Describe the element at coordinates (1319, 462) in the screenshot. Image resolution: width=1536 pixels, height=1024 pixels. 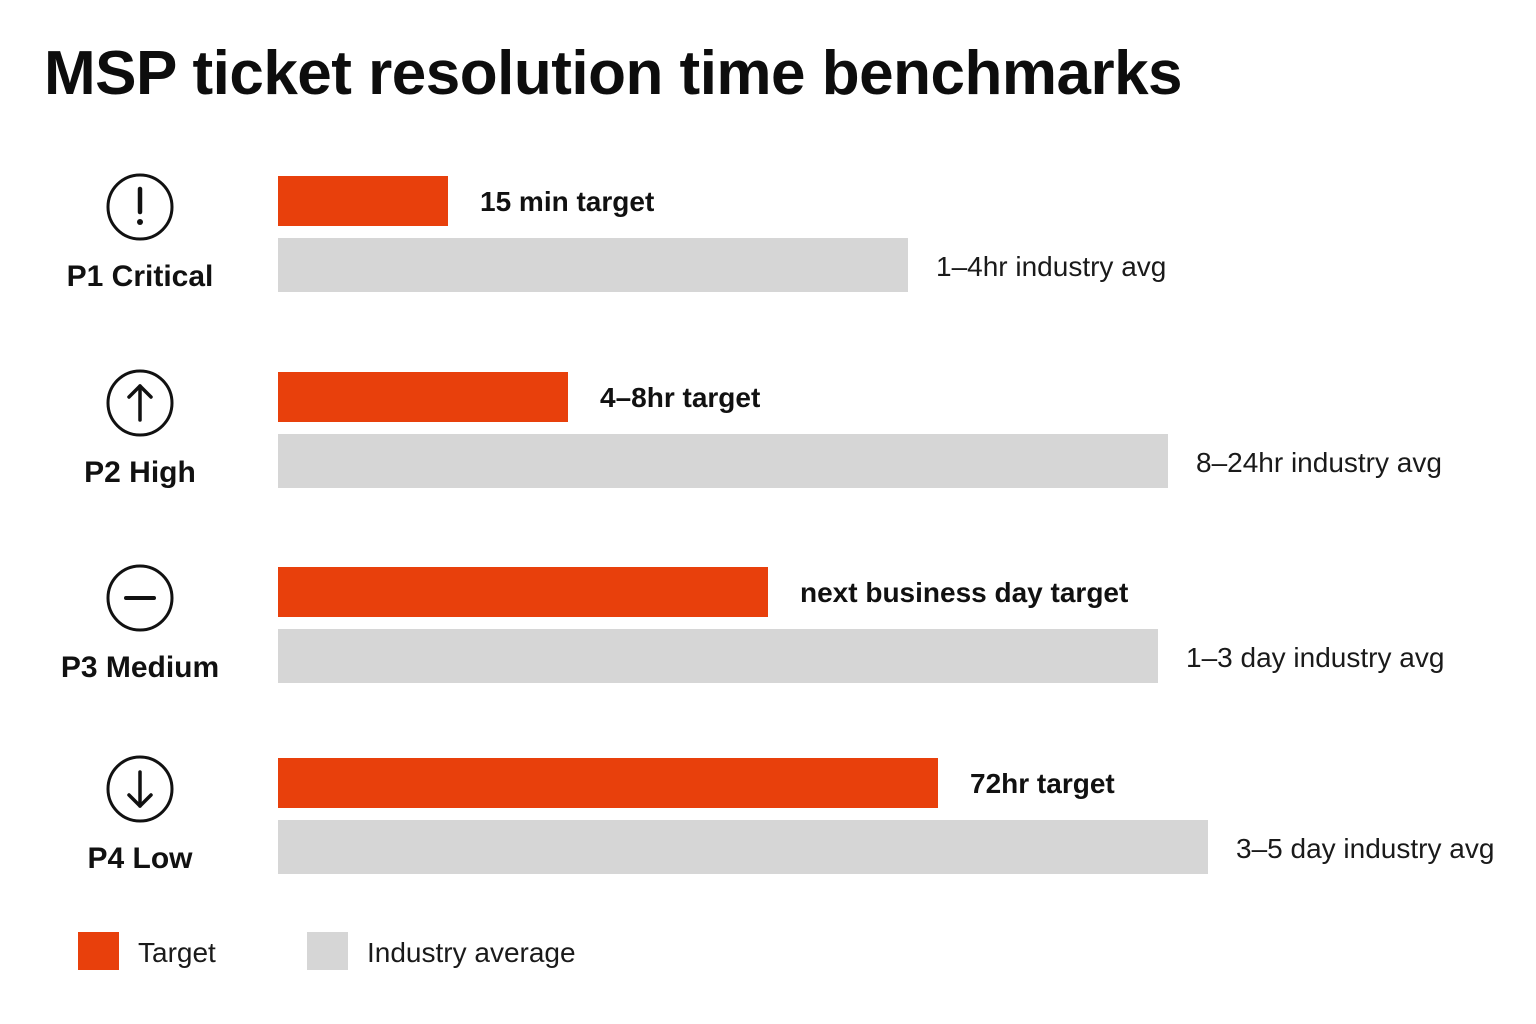
I see `industry-bar-label: 8–24hr industry avg` at that location.